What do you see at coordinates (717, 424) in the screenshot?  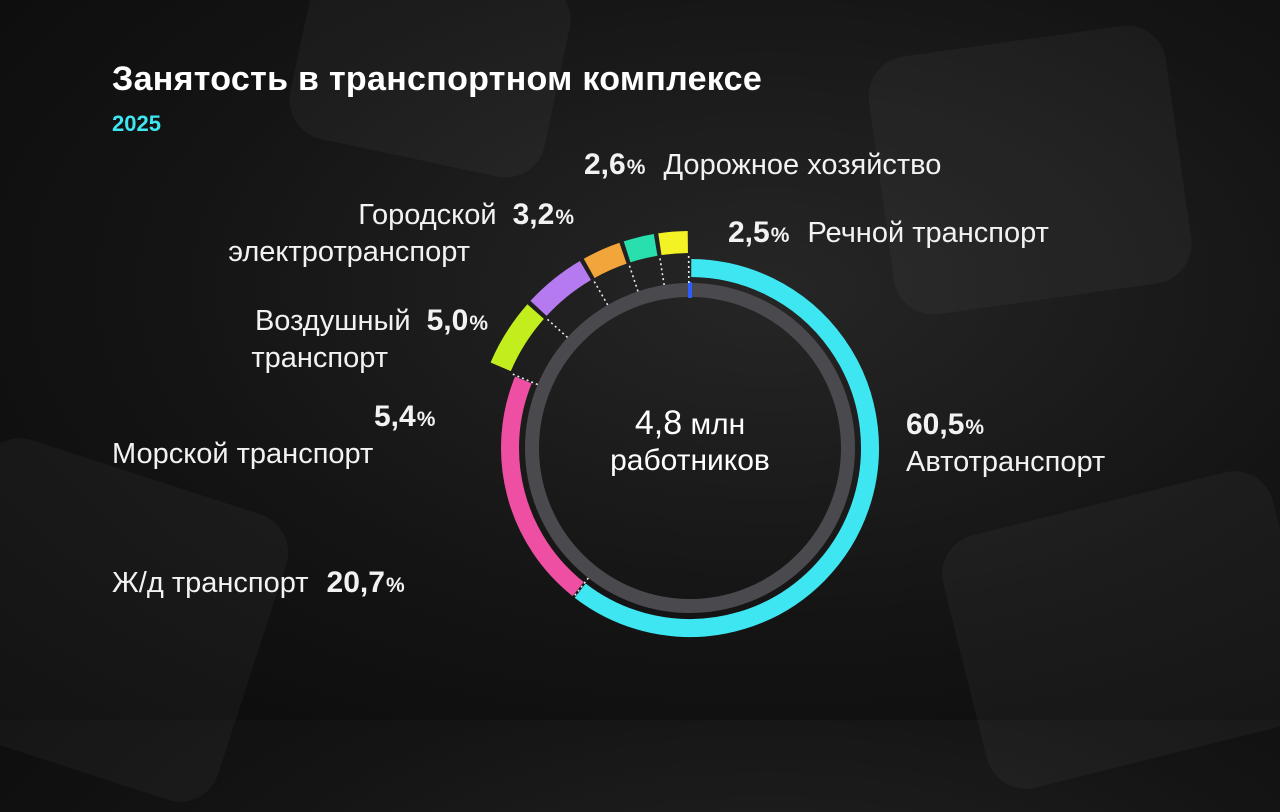 I see `center-unit: млн` at bounding box center [717, 424].